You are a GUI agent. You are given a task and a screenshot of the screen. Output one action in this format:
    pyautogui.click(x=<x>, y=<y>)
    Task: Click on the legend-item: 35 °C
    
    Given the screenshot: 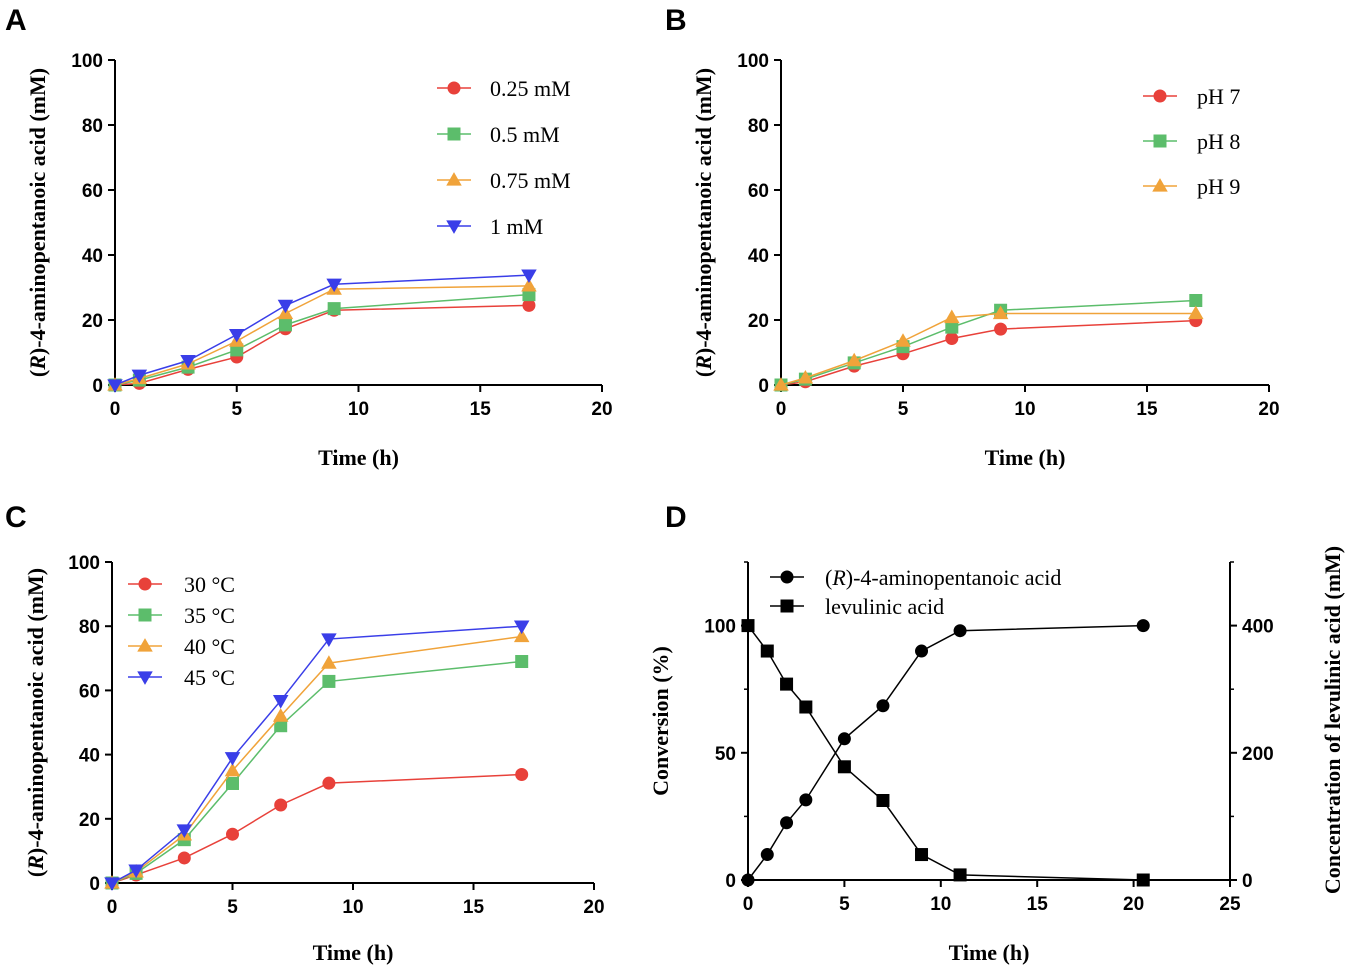 What is the action you would take?
    pyautogui.click(x=181, y=615)
    